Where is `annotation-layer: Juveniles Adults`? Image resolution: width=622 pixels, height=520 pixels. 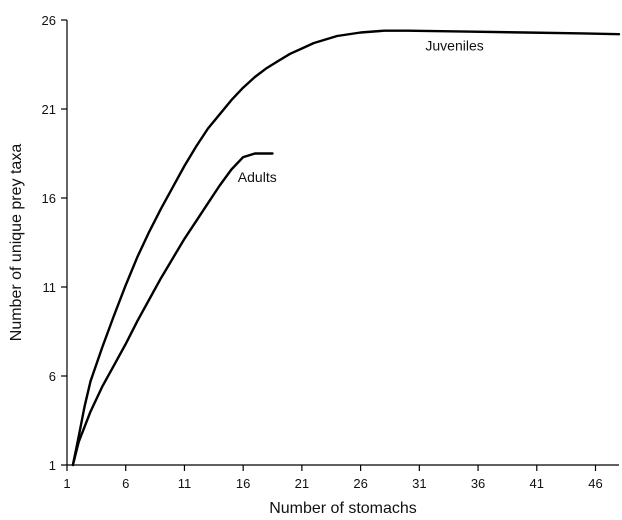 annotation-layer: Juveniles Adults is located at coordinates (361, 111).